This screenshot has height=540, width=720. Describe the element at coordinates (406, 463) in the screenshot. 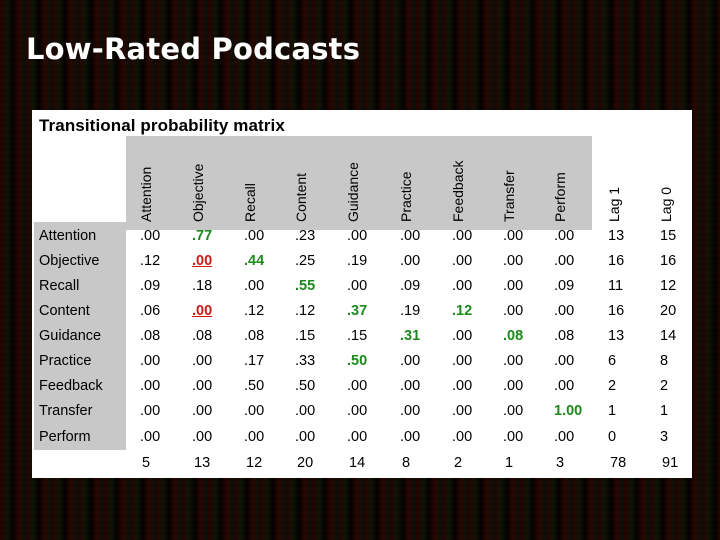

I see `total-cell: 8` at that location.